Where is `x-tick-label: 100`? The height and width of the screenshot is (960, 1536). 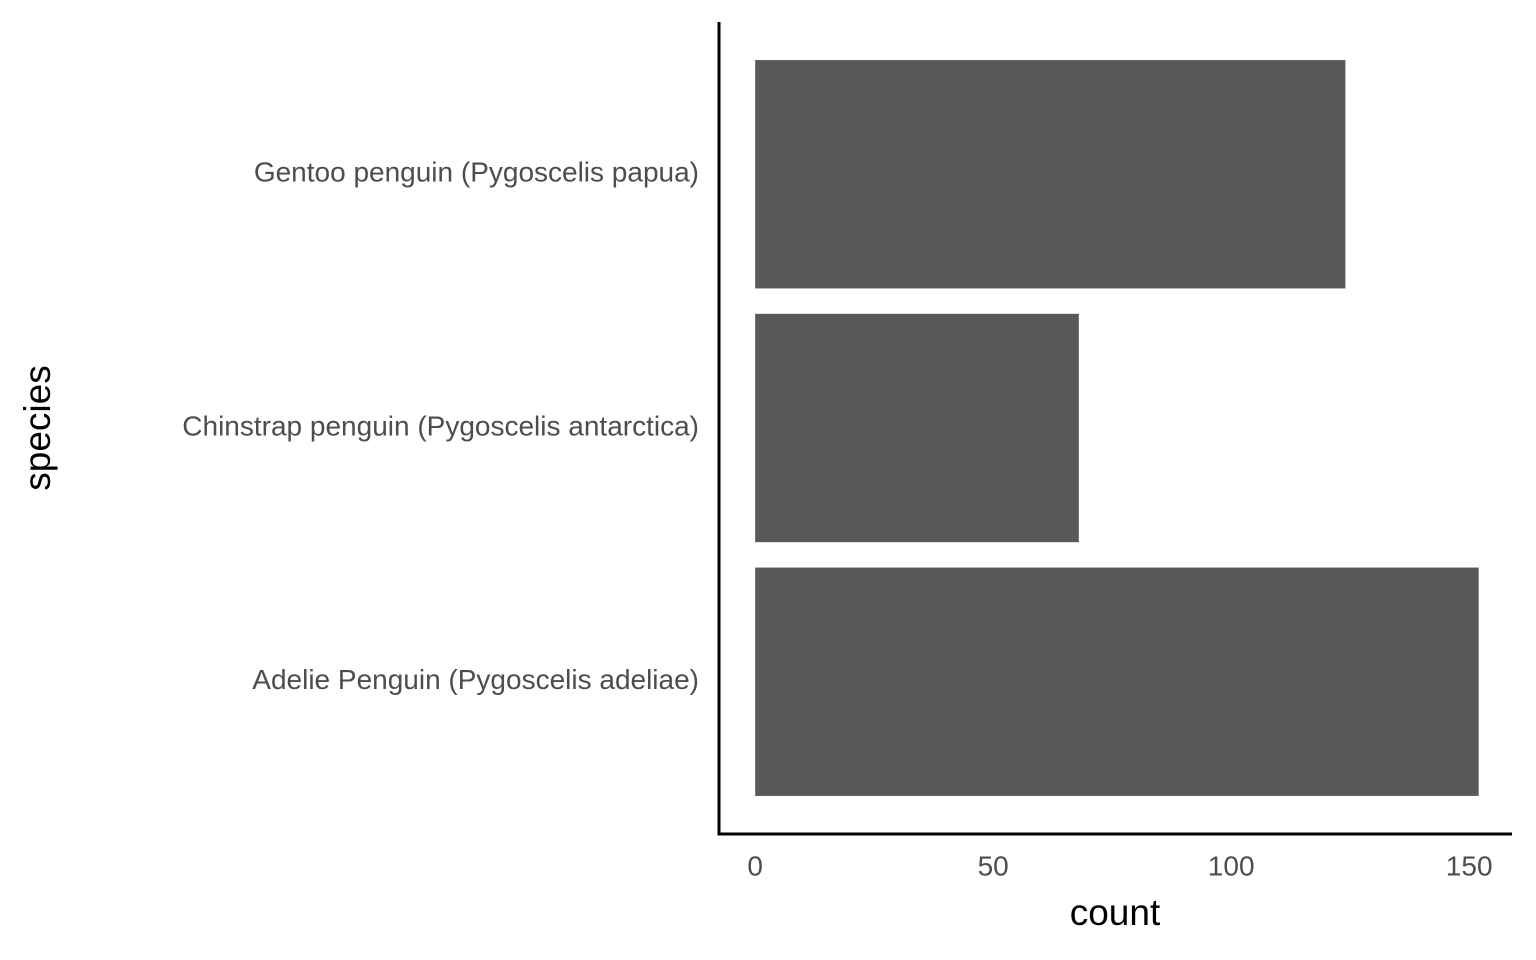 x-tick-label: 100 is located at coordinates (1231, 865).